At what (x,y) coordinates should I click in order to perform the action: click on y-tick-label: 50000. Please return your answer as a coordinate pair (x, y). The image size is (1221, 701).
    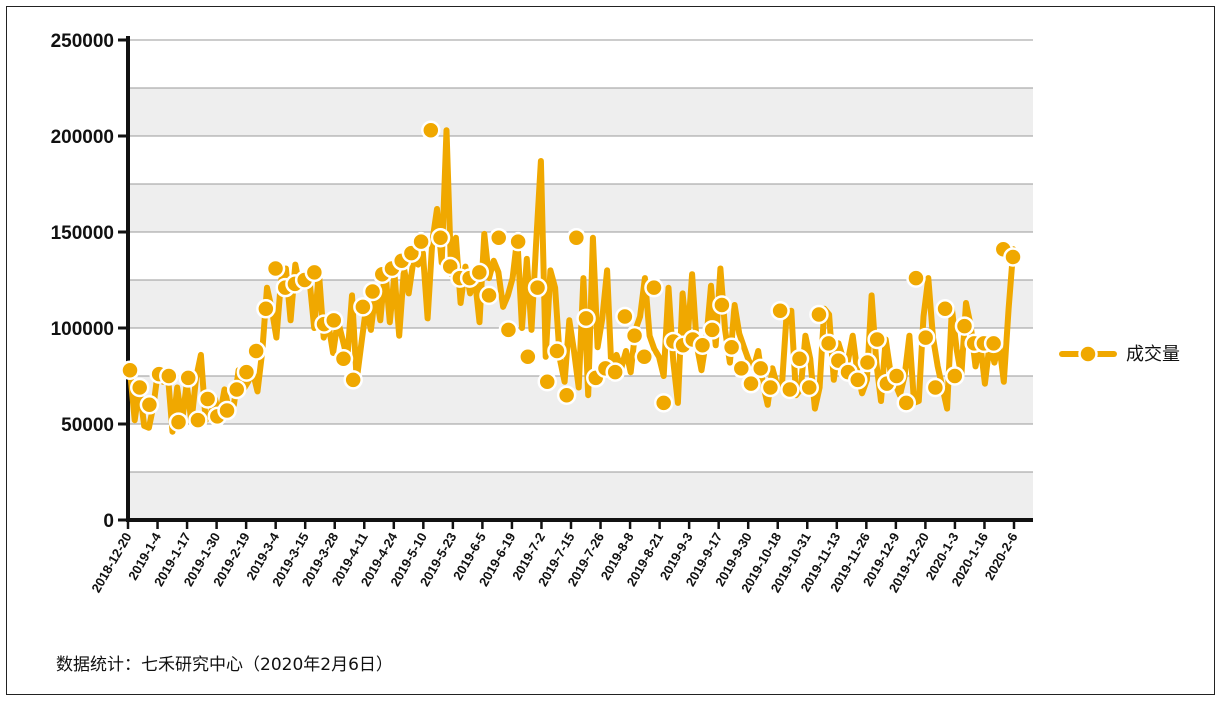
    Looking at the image, I should click on (87, 425).